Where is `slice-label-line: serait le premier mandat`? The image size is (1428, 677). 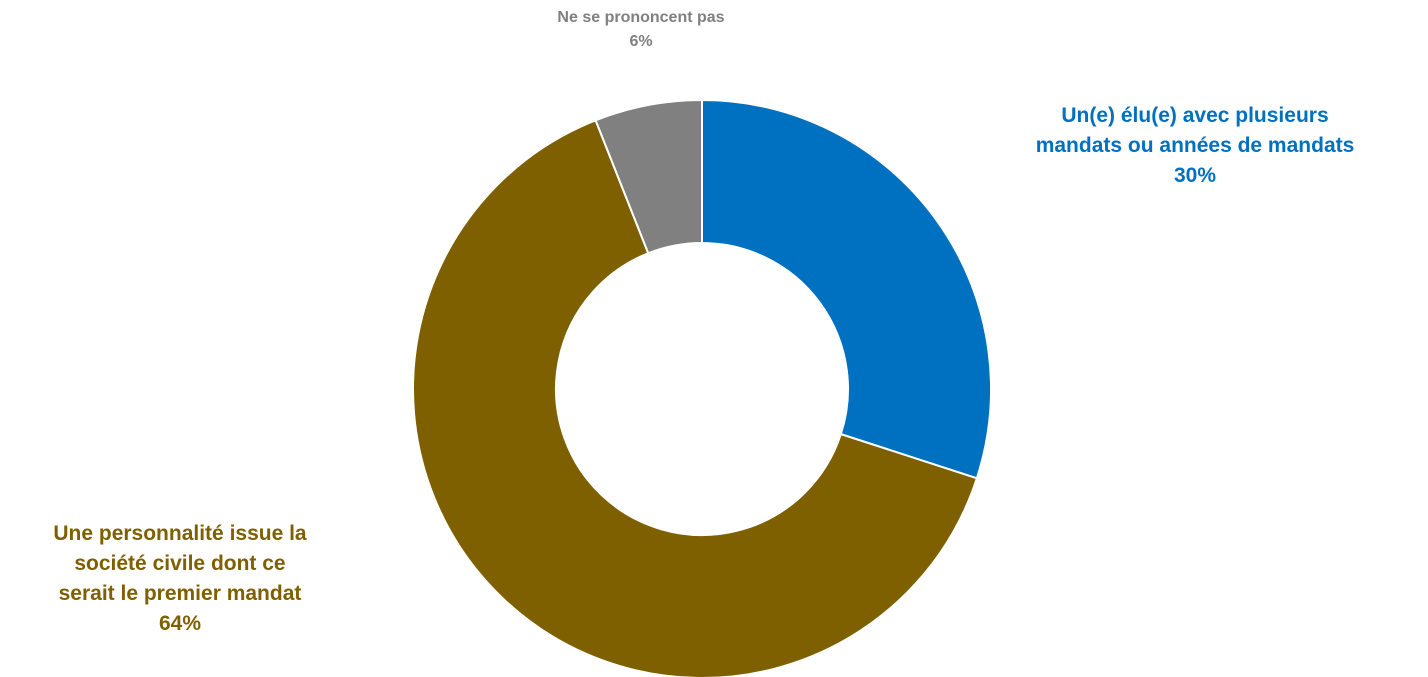
slice-label-line: serait le premier mandat is located at coordinates (180, 593).